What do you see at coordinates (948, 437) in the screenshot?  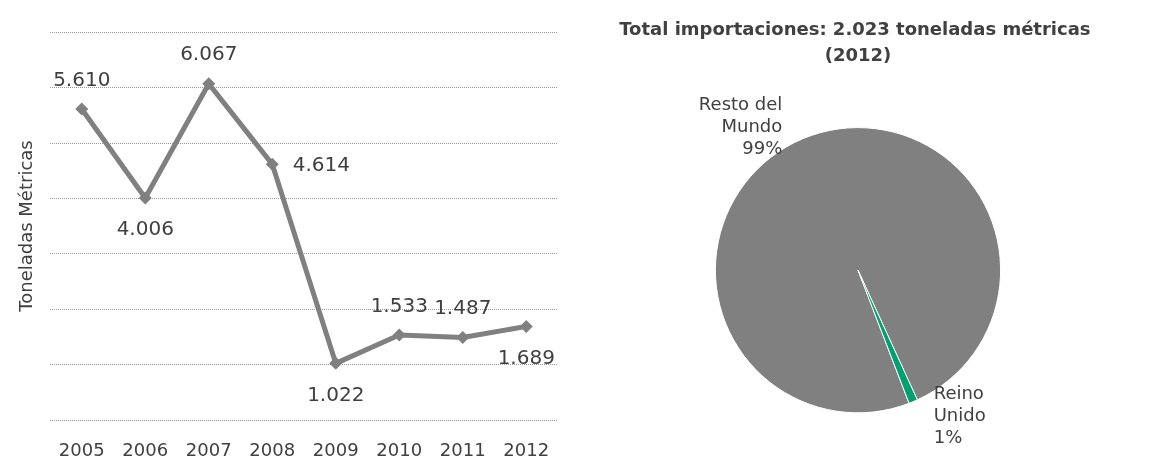 I see `data-label: 1%` at bounding box center [948, 437].